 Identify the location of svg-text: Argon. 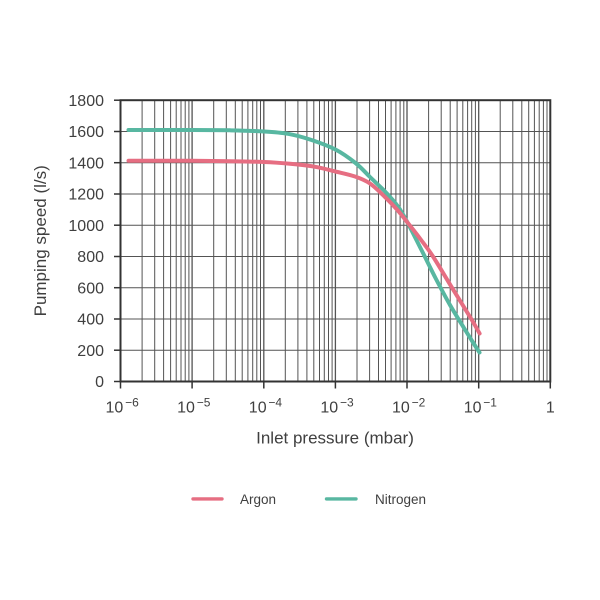
(258, 499).